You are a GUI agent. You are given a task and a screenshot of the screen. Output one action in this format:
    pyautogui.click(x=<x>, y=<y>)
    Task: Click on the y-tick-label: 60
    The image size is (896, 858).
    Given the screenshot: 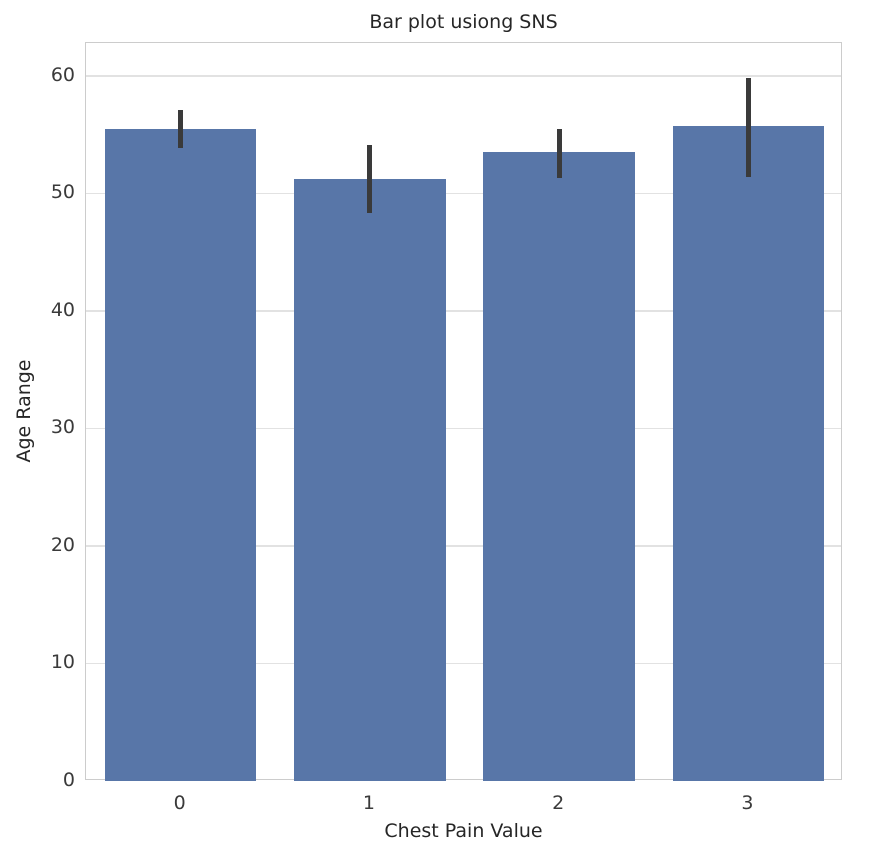 What is the action you would take?
    pyautogui.click(x=62, y=74)
    